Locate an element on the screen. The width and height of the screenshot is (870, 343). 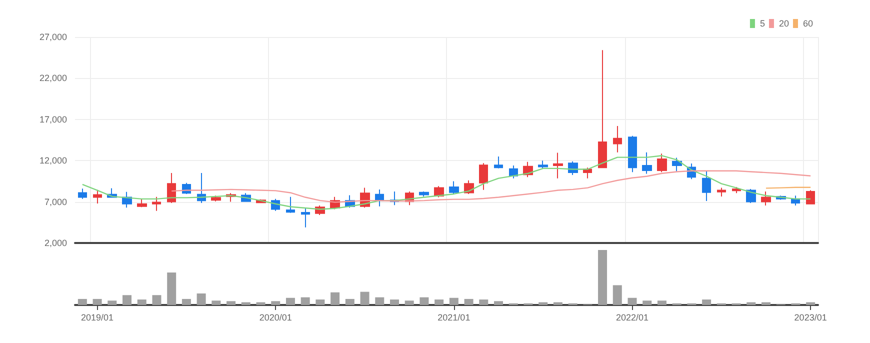
y-tick-label: 22,000 is located at coordinates (53, 78).